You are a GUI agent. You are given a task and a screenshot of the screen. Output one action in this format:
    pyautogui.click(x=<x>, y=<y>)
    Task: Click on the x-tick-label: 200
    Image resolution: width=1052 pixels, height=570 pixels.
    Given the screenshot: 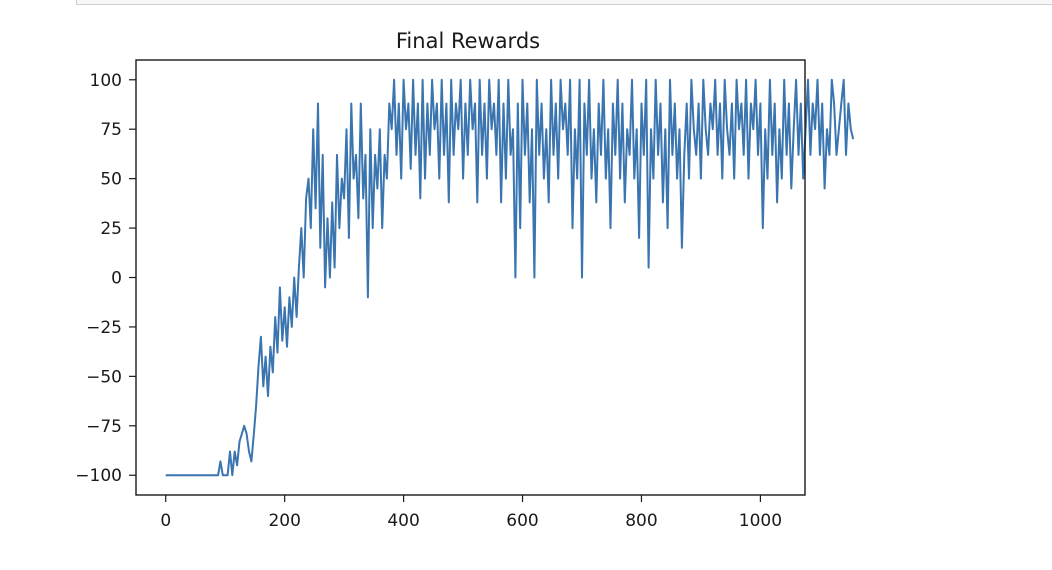 What is the action you would take?
    pyautogui.click(x=284, y=521)
    